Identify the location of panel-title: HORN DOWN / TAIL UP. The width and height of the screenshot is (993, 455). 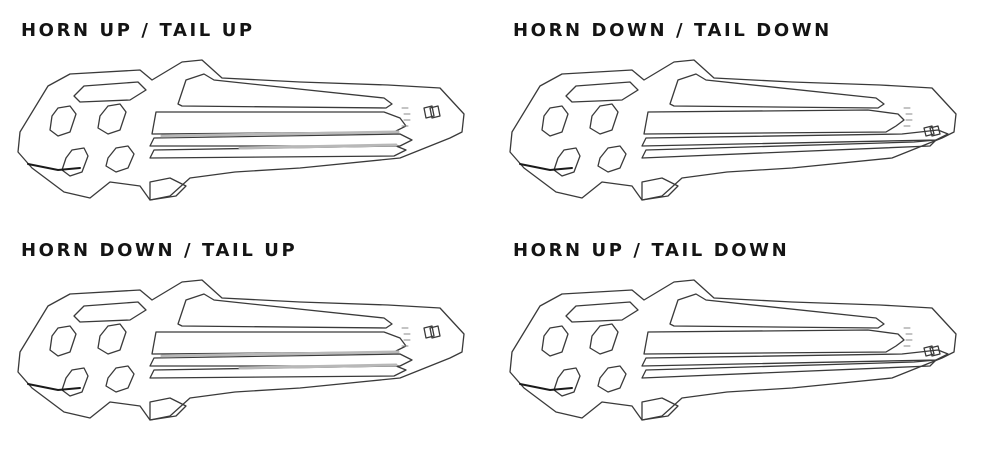
(159, 250).